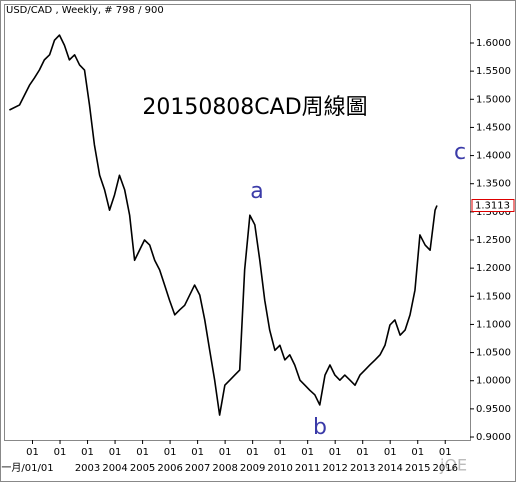 This screenshot has height=482, width=516. Describe the element at coordinates (27, 468) in the screenshot. I see `x-year-label: 一月/01/01` at that location.